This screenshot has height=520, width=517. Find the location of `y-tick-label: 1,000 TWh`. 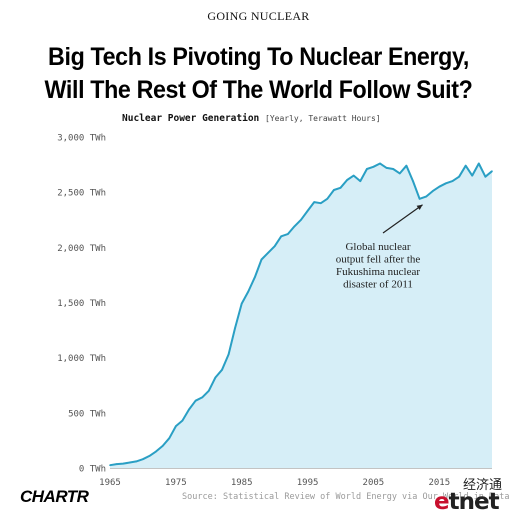

y-tick-label: 1,000 TWh is located at coordinates (81, 359).